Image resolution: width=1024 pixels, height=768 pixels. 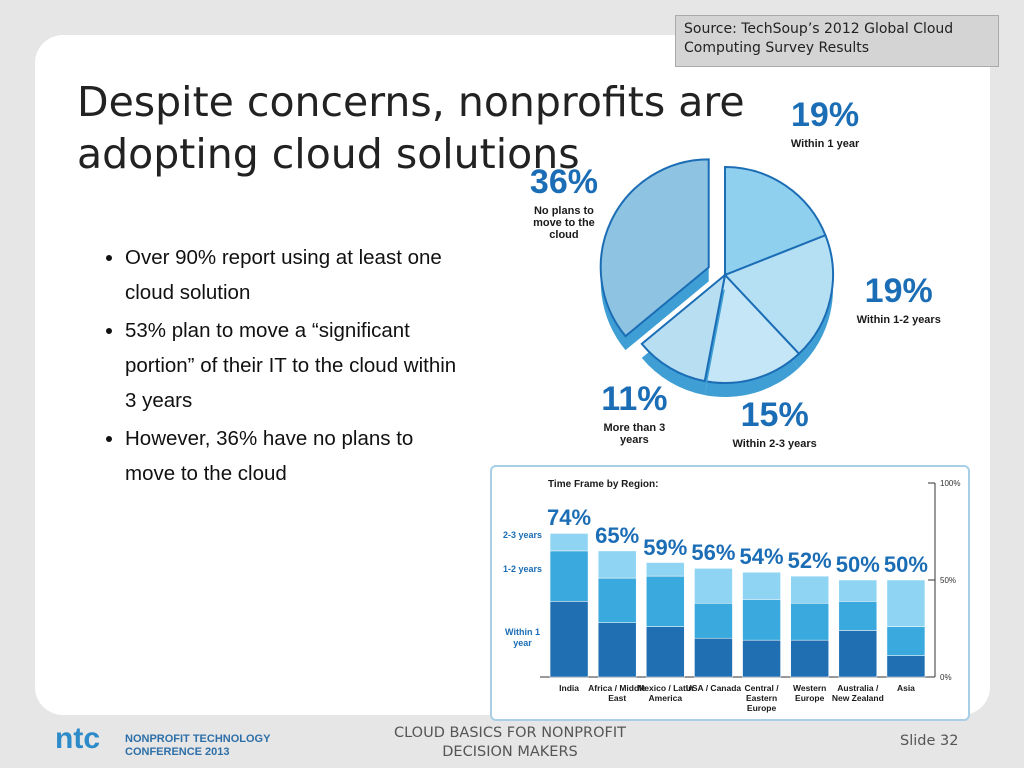 I want to click on pie-category-label: Within 1 year, so click(x=825, y=144).